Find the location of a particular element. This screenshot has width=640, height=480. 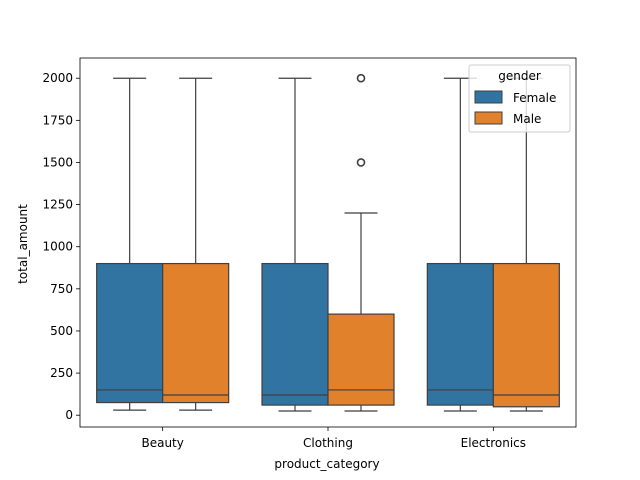

y-tick-label: 1250 is located at coordinates (57, 205).